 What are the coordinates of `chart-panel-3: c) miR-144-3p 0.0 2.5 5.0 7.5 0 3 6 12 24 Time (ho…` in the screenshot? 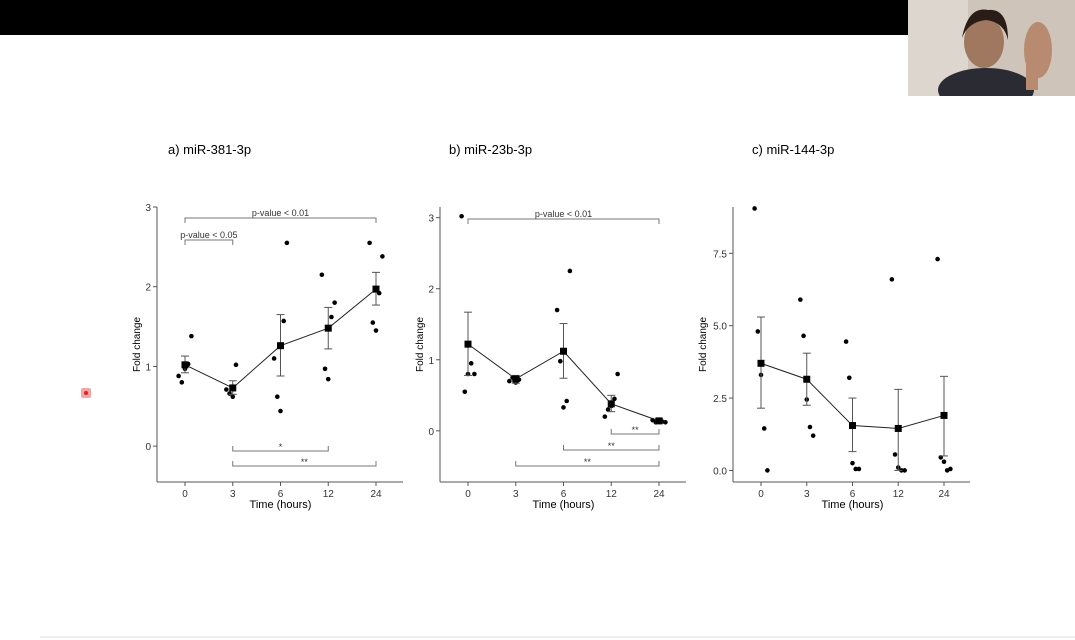 It's located at (834, 326).